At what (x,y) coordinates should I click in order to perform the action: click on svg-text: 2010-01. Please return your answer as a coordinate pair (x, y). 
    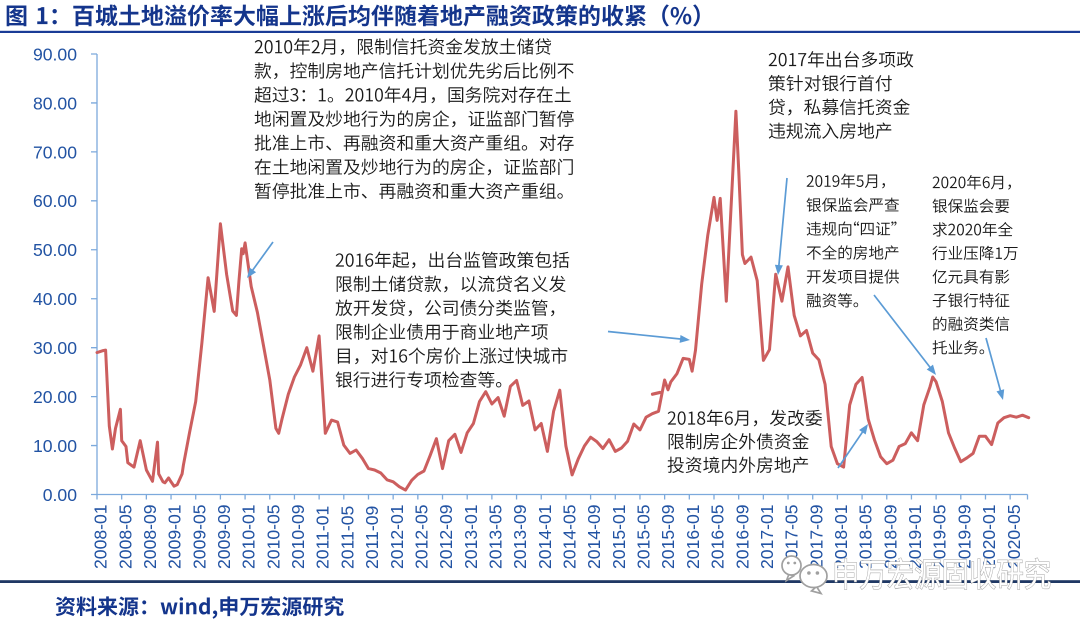
    Looking at the image, I should click on (249, 536).